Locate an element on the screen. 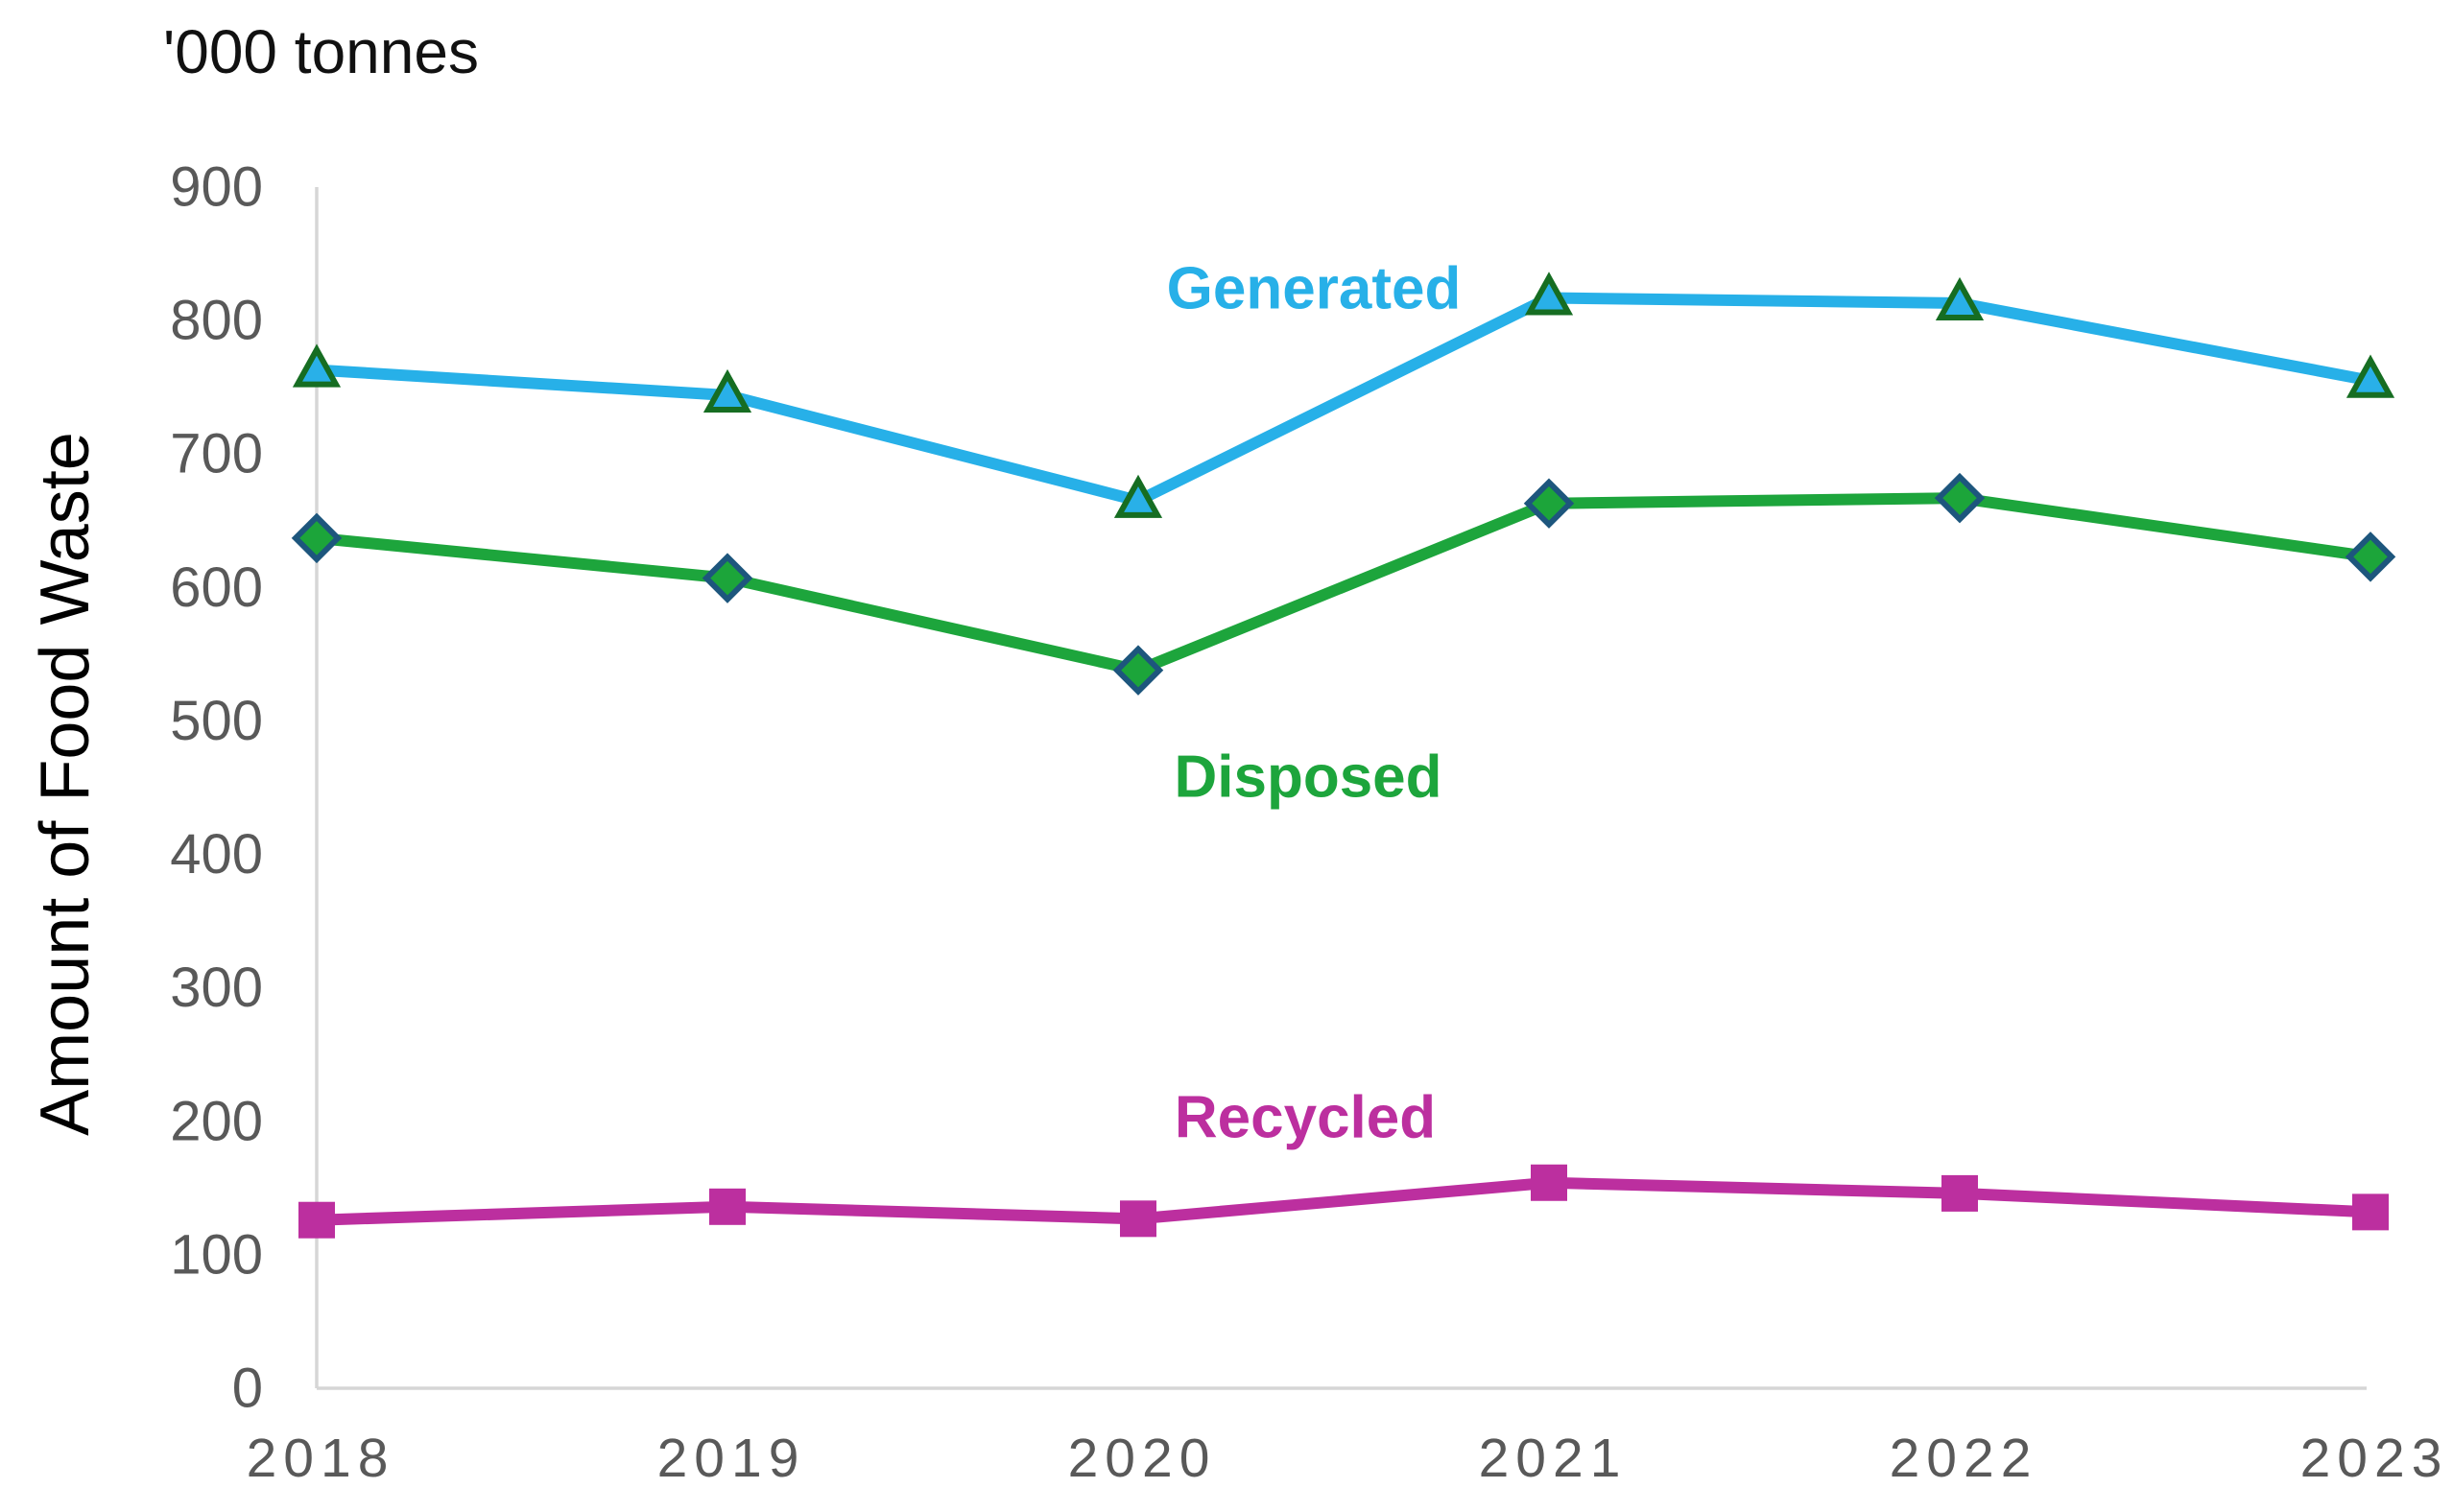 This screenshot has width=2453, height=1512. x-tick-label: 2023 is located at coordinates (2374, 1458).